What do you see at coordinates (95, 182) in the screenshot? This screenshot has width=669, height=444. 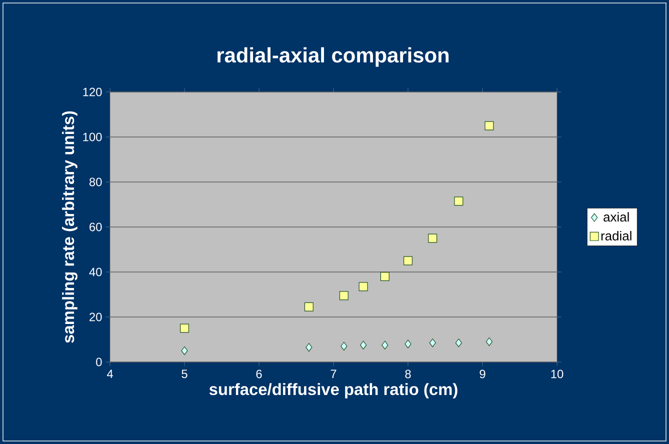 I see `y-tick-label: 80` at bounding box center [95, 182].